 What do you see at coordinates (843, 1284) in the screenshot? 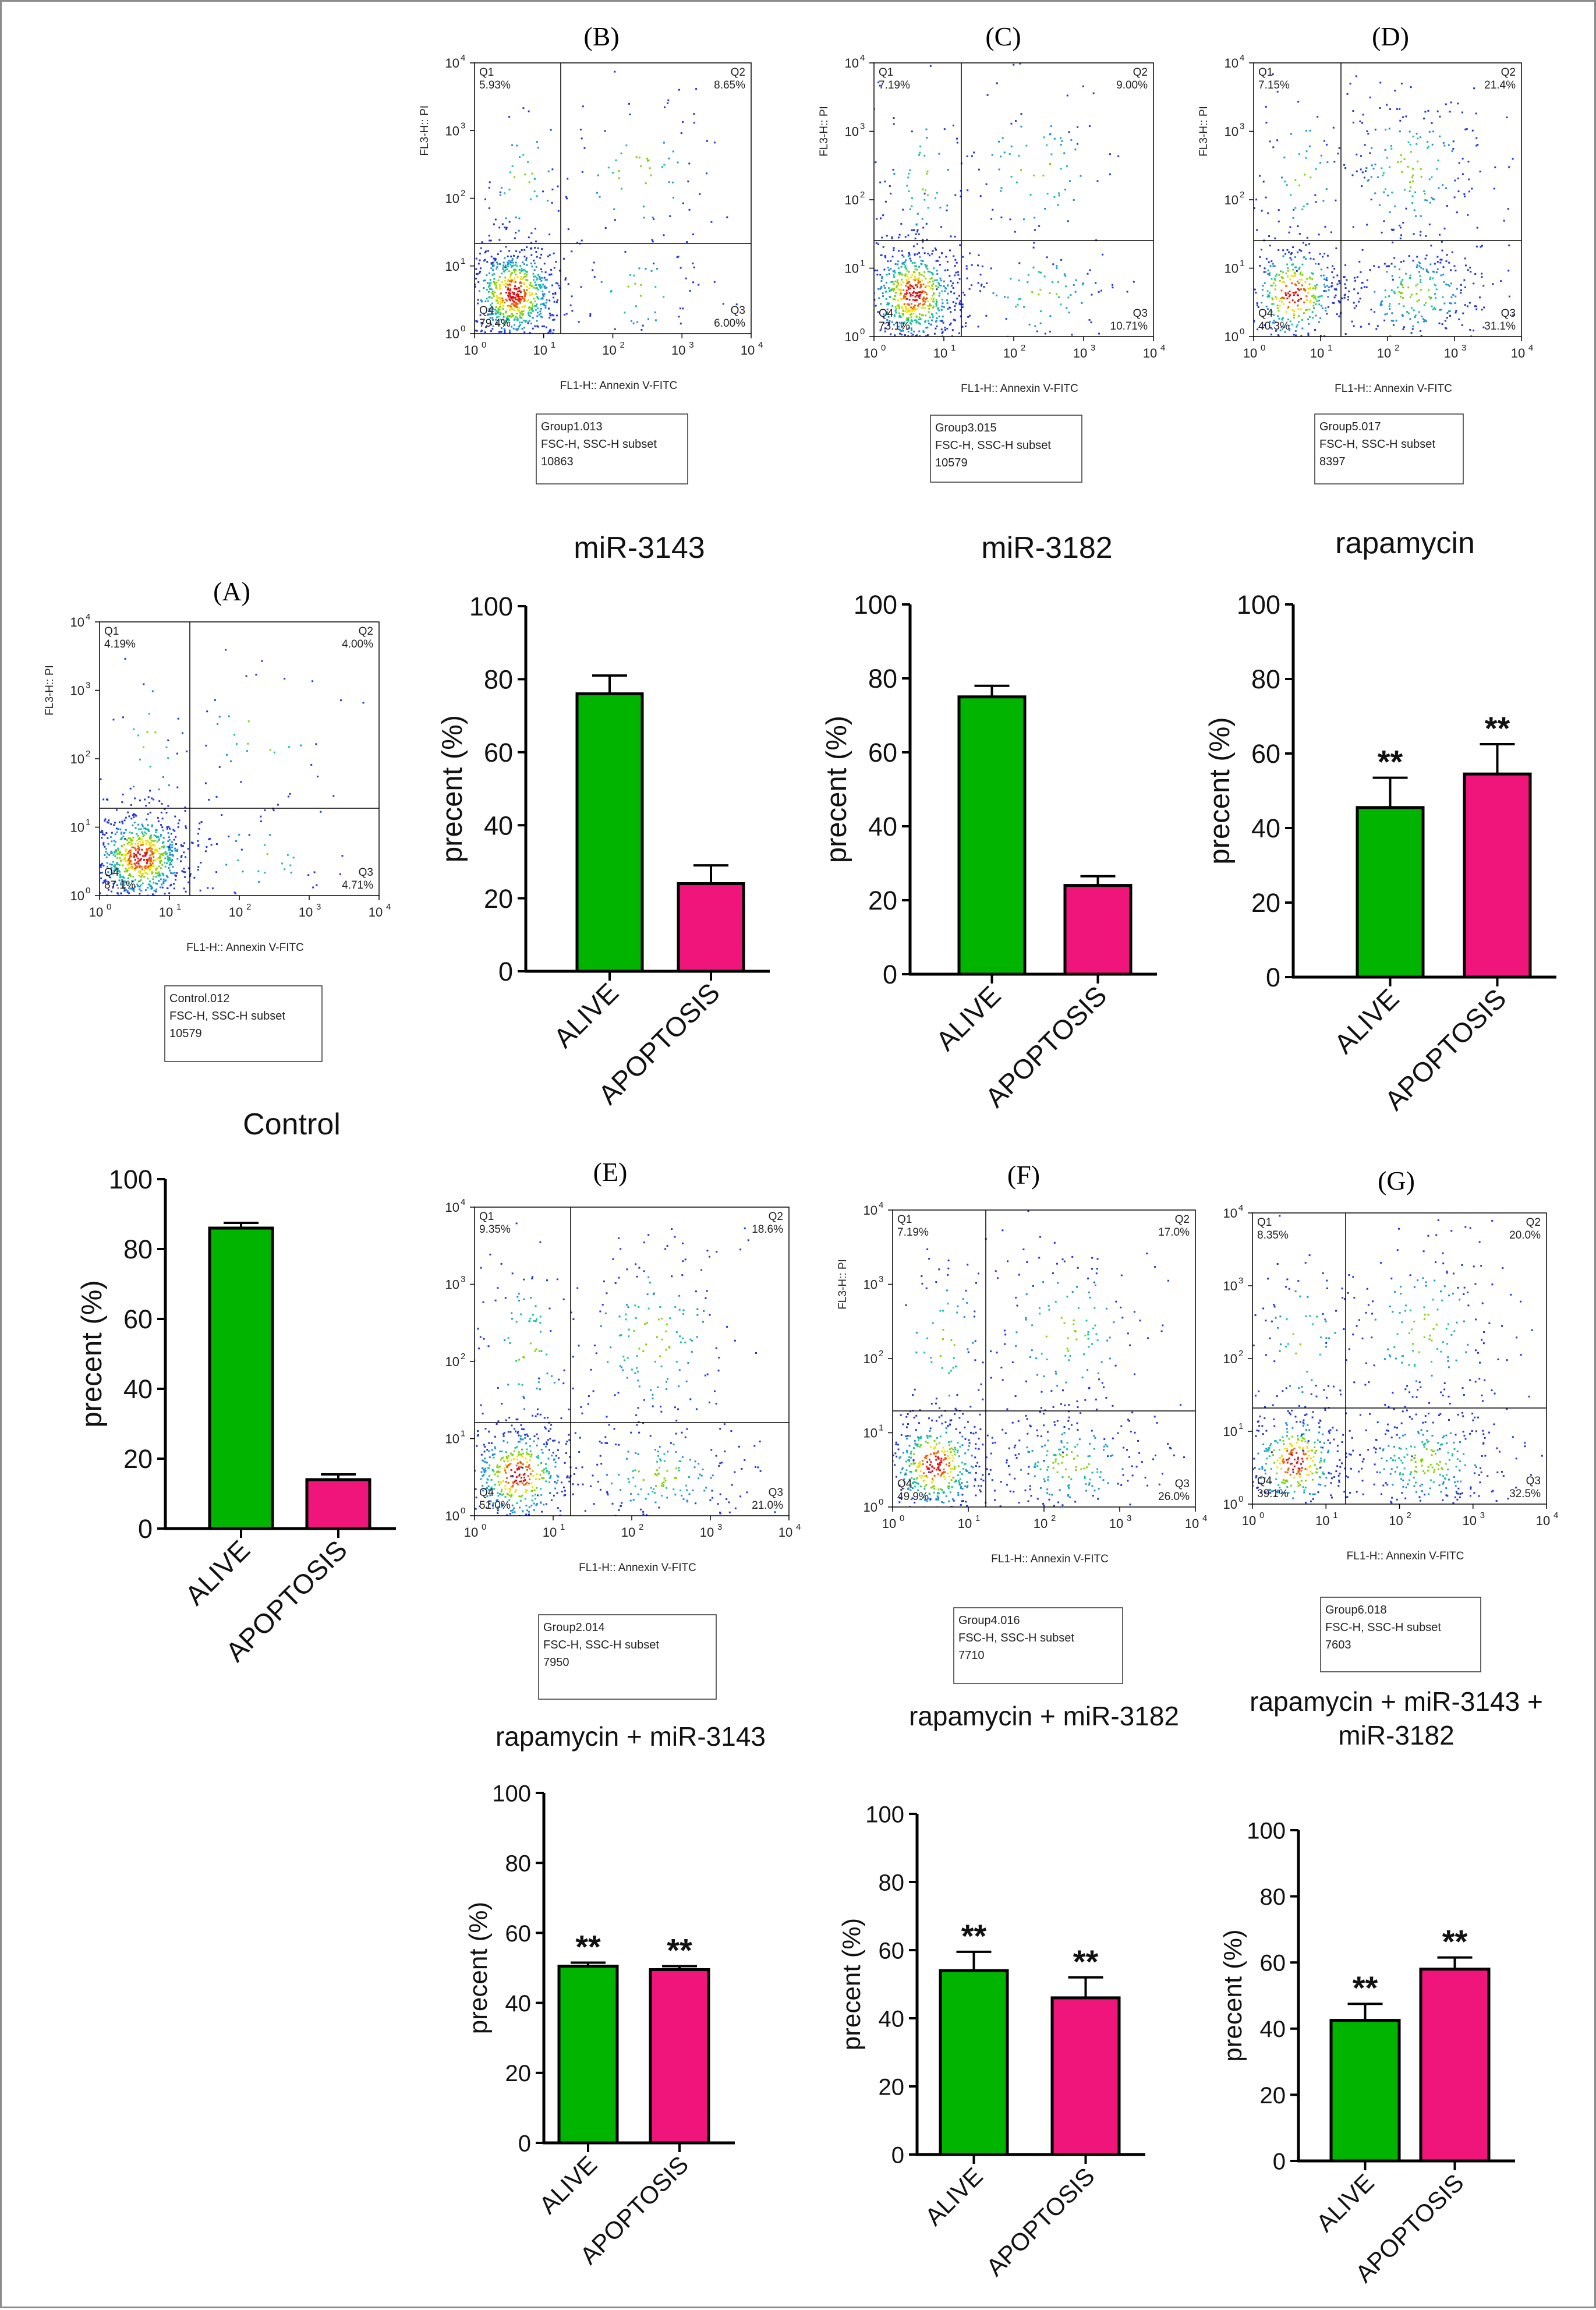
I see `y-axis-title: FL3-H:: PI` at bounding box center [843, 1284].